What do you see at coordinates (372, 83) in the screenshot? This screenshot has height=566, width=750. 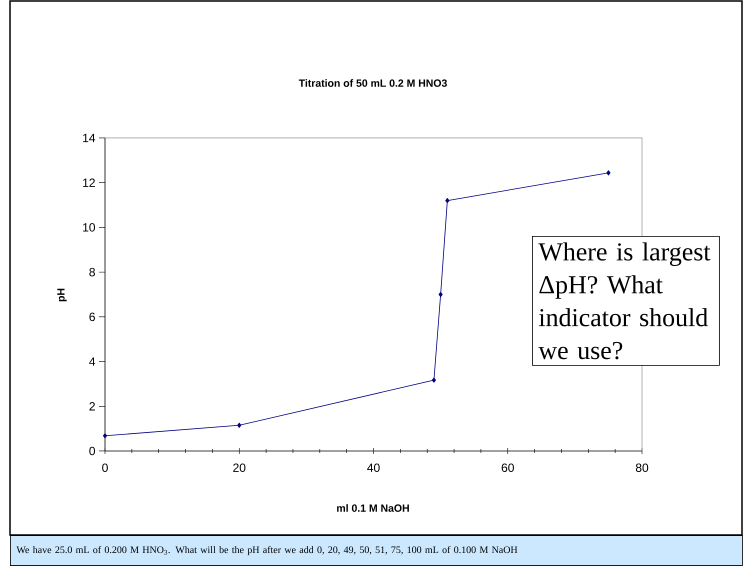 I see `chart-title: Titration of 50 mL 0.2 M HNO3` at bounding box center [372, 83].